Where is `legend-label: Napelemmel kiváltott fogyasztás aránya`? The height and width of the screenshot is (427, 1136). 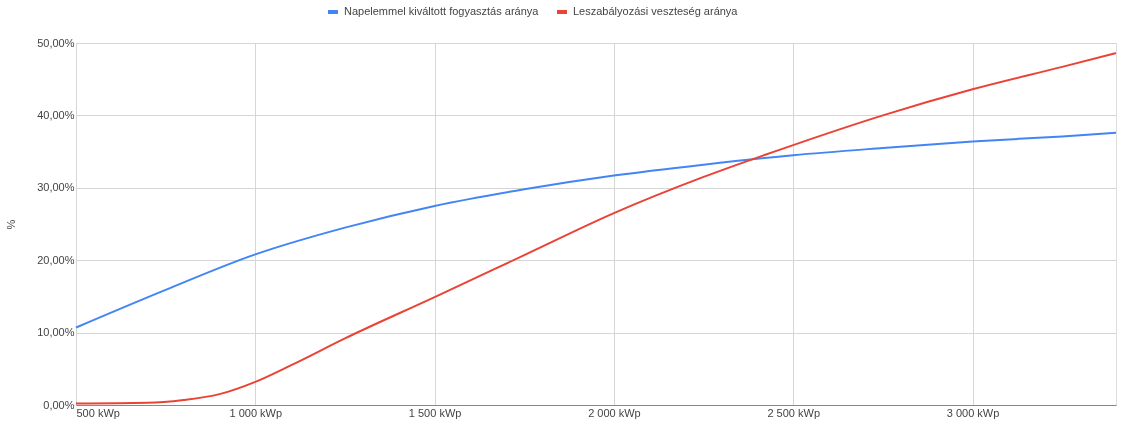
legend-label: Napelemmel kiváltott fogyasztás aránya is located at coordinates (442, 11).